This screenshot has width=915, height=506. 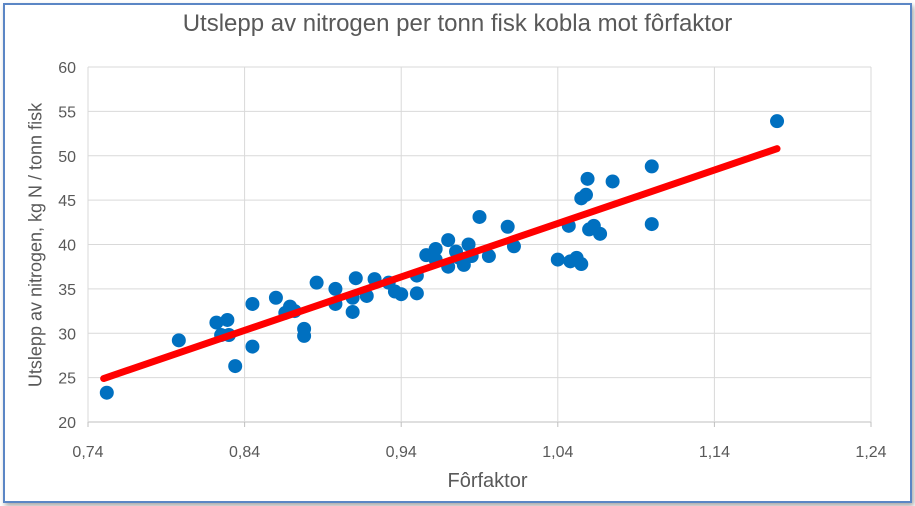 What do you see at coordinates (487, 481) in the screenshot?
I see `x-axis-title: Fôrfaktor` at bounding box center [487, 481].